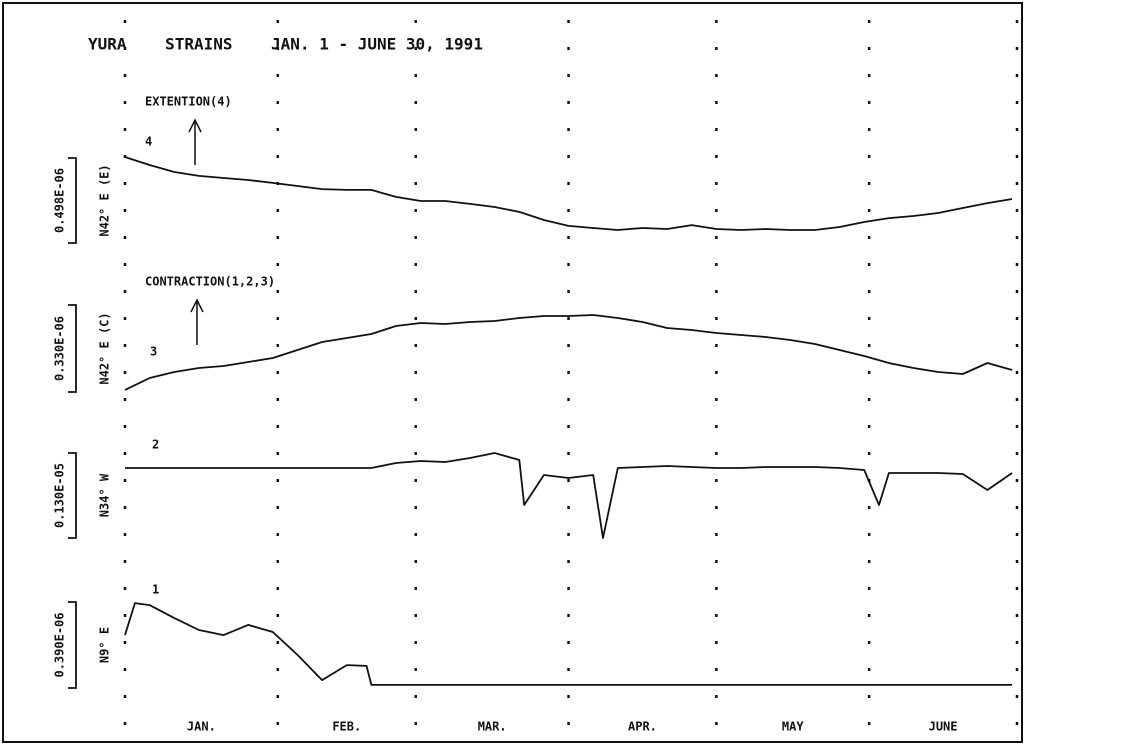  What do you see at coordinates (60, 348) in the screenshot?
I see `scale-label: 0.330E-06` at bounding box center [60, 348].